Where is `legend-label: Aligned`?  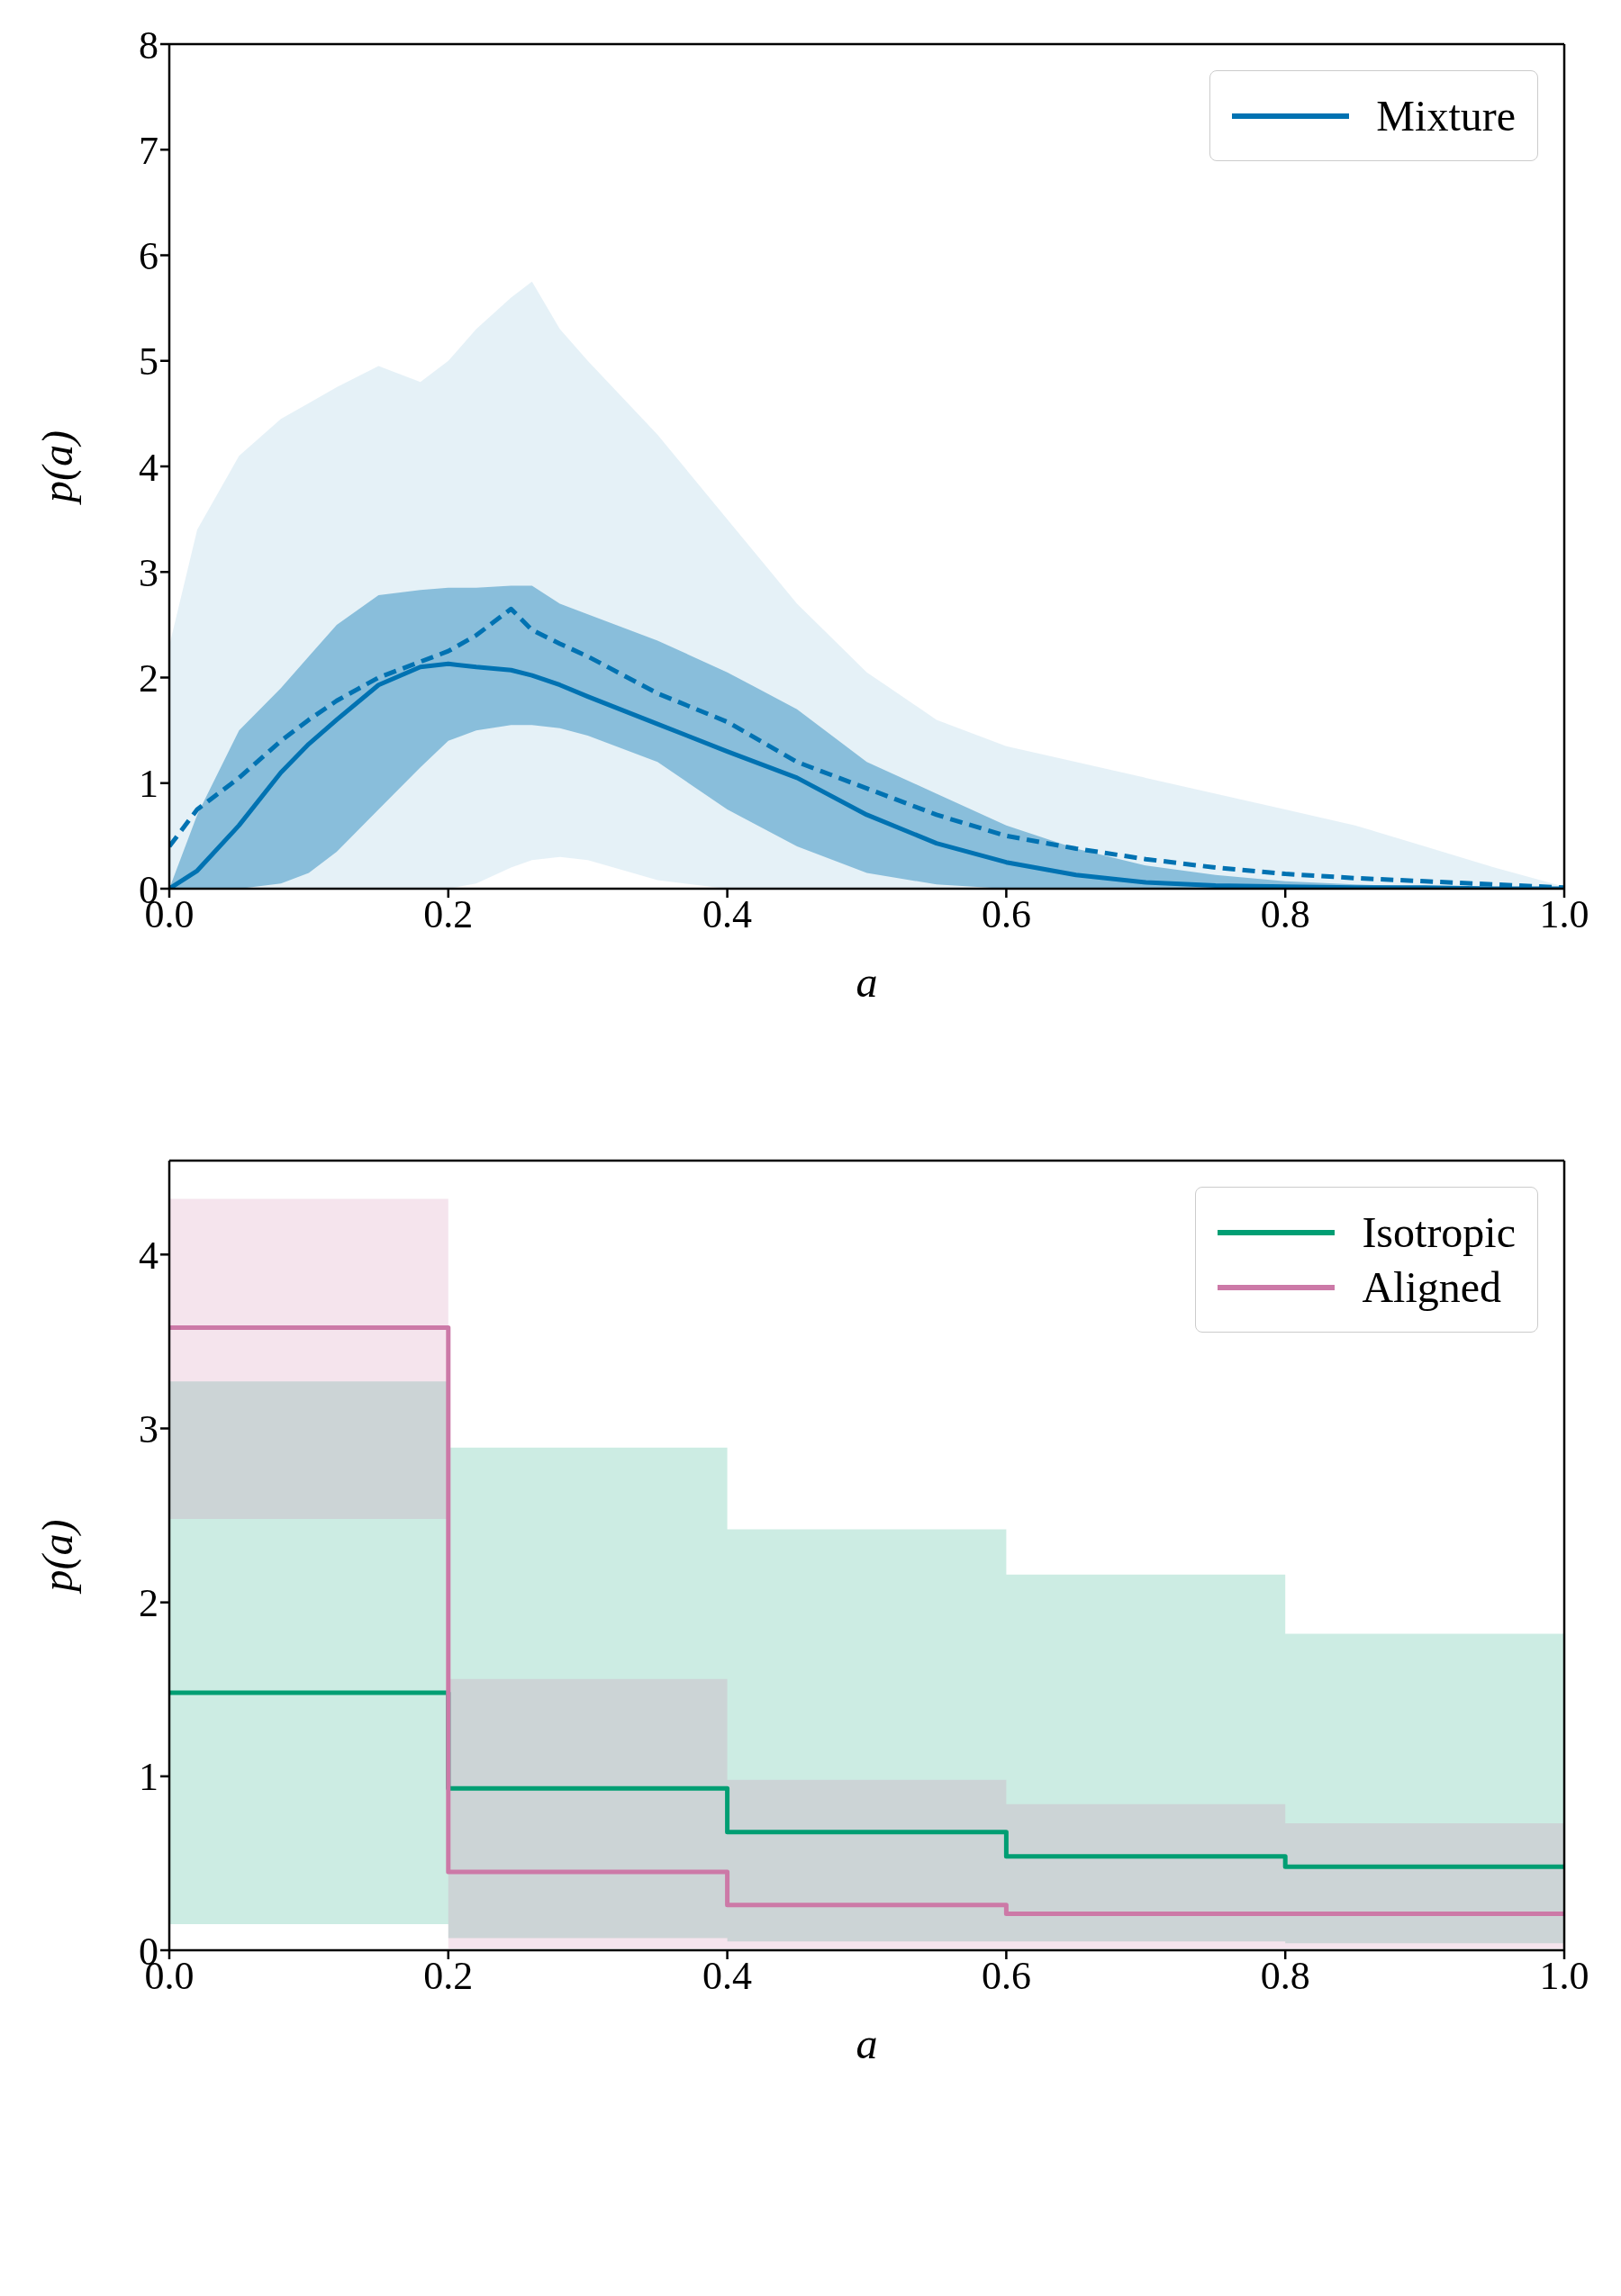
legend-label: Aligned is located at coordinates (1432, 1287).